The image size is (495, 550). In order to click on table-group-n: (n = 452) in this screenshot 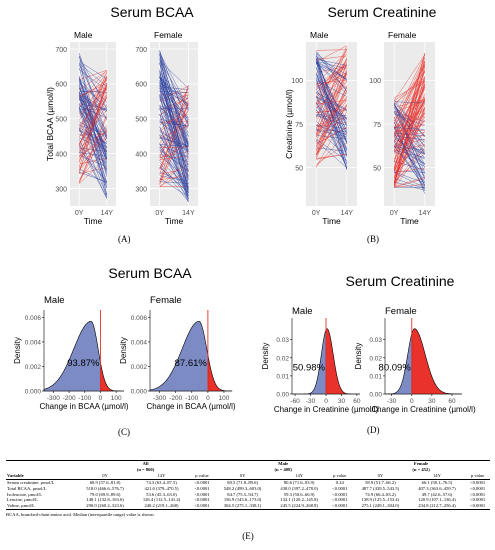, I will do `click(421, 469)`.